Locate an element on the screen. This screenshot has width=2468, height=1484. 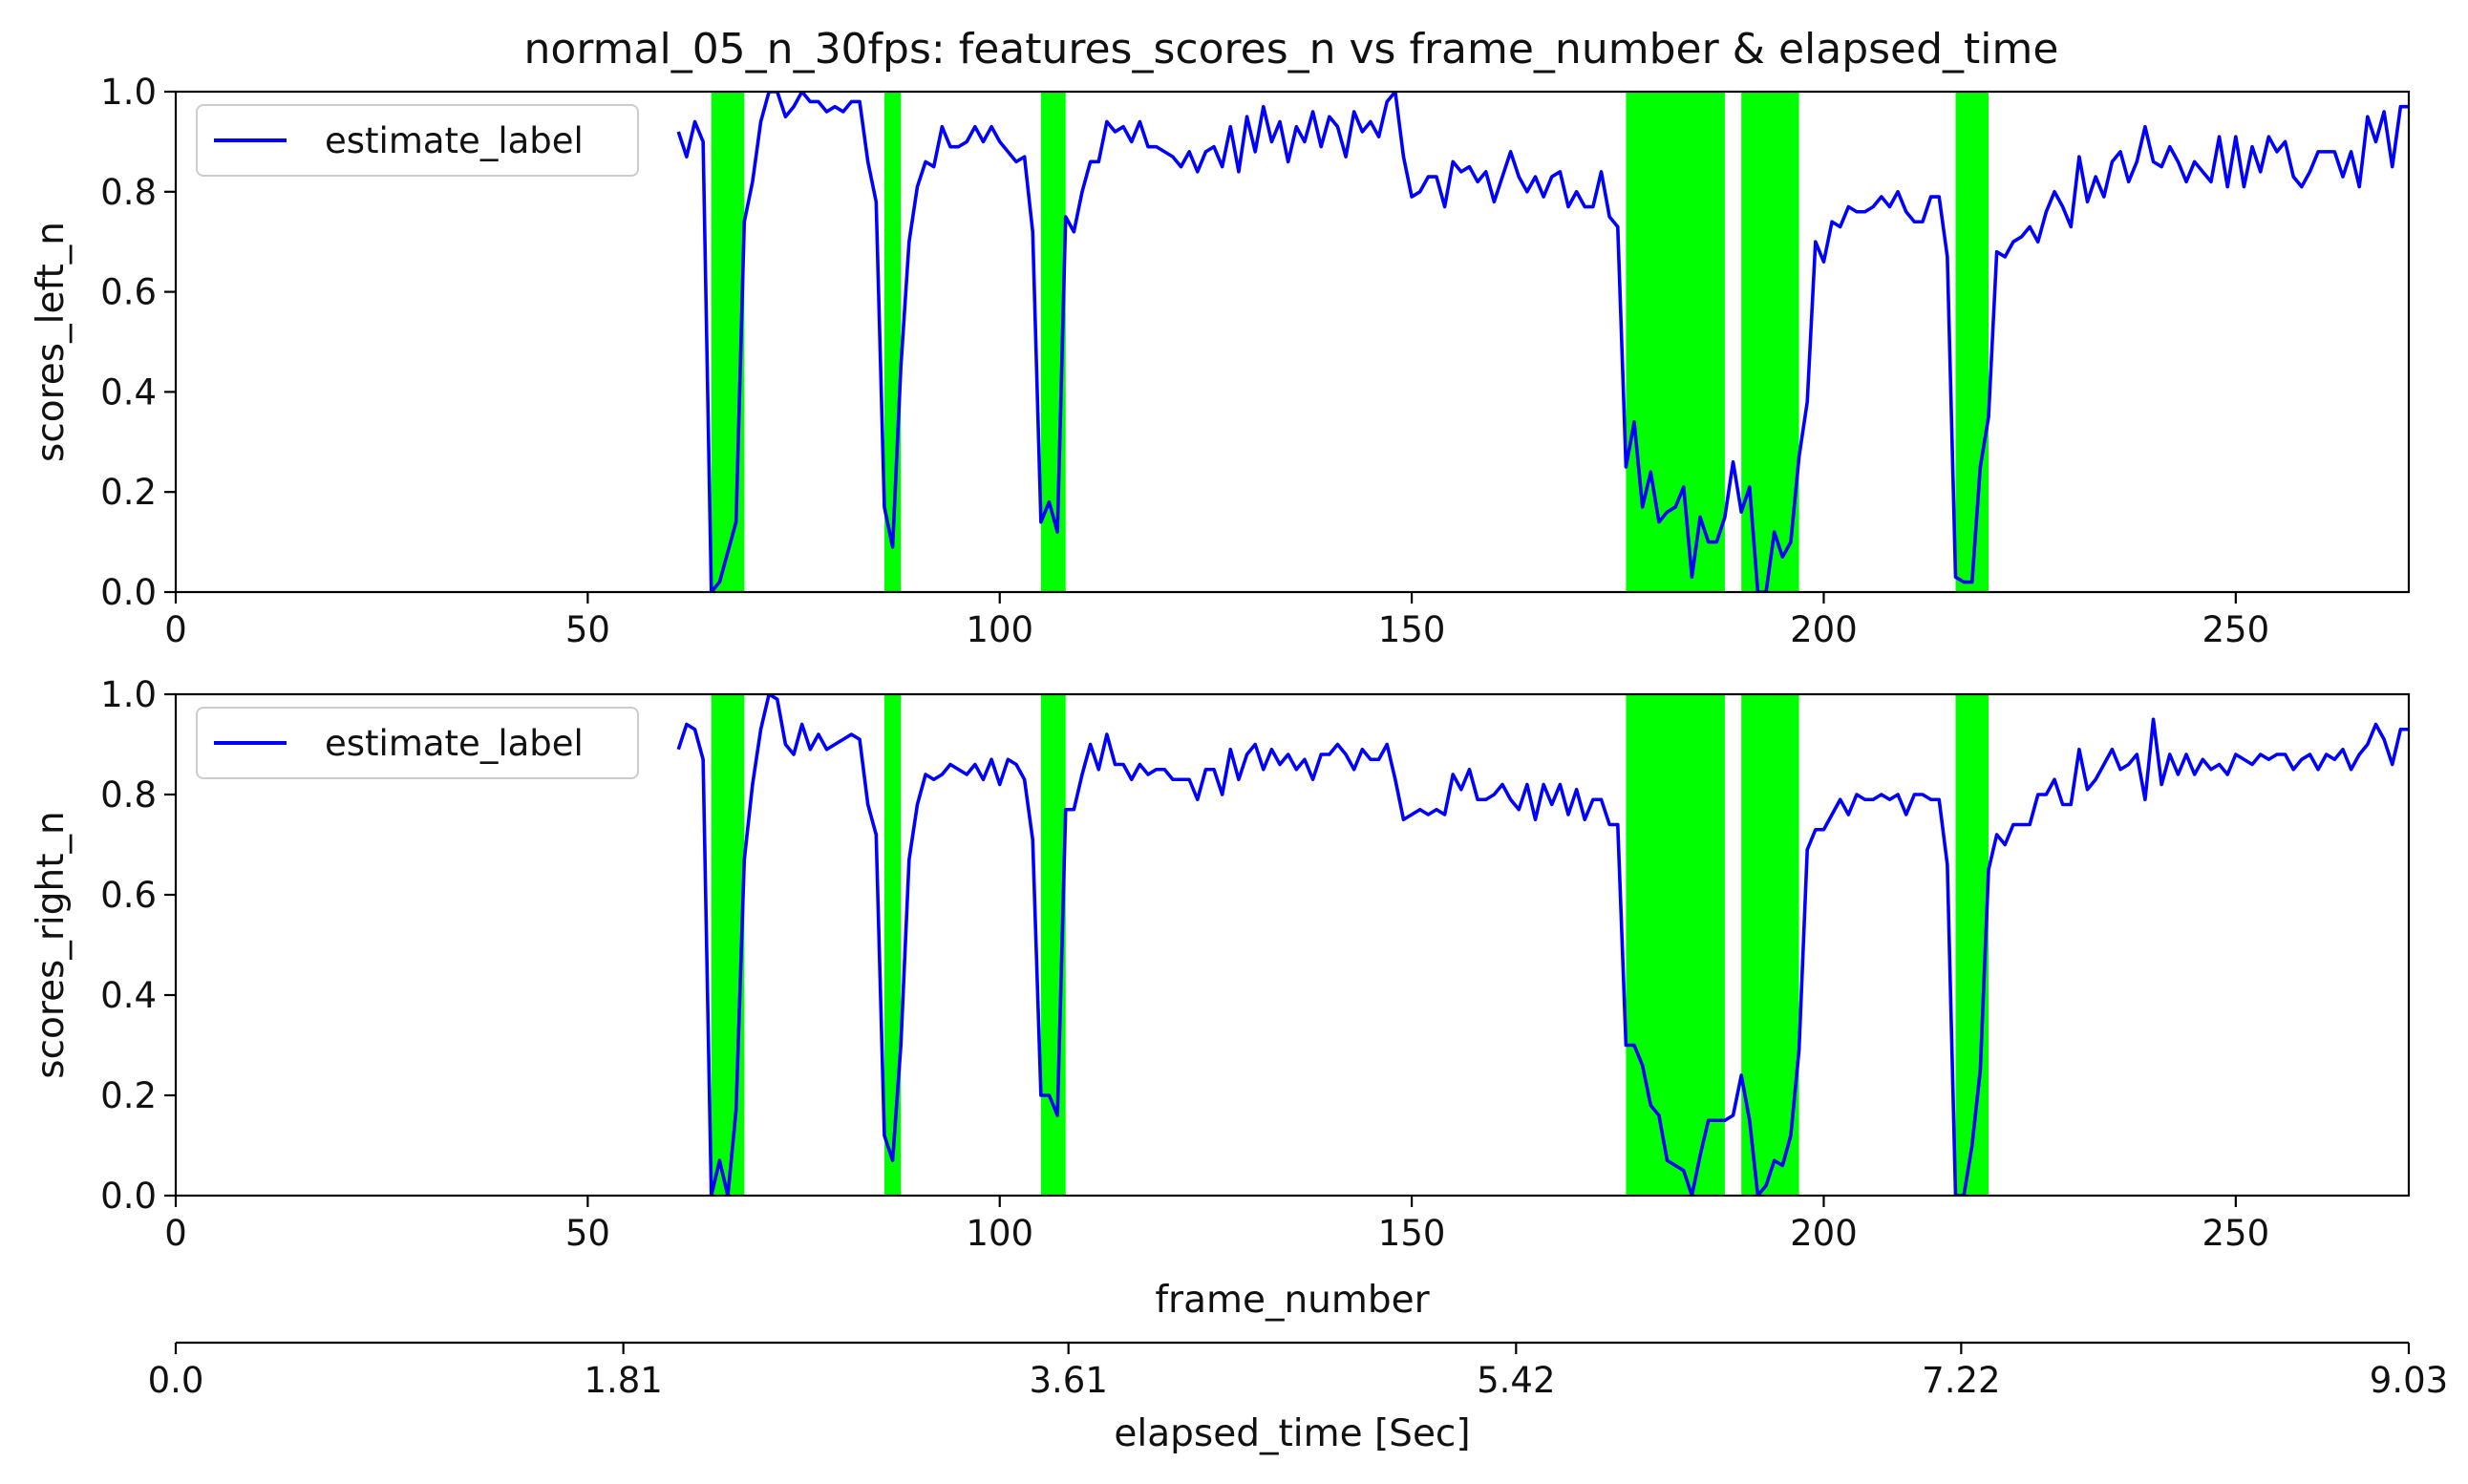
elapsed-tick-label: 7.22 is located at coordinates (1961, 1380).